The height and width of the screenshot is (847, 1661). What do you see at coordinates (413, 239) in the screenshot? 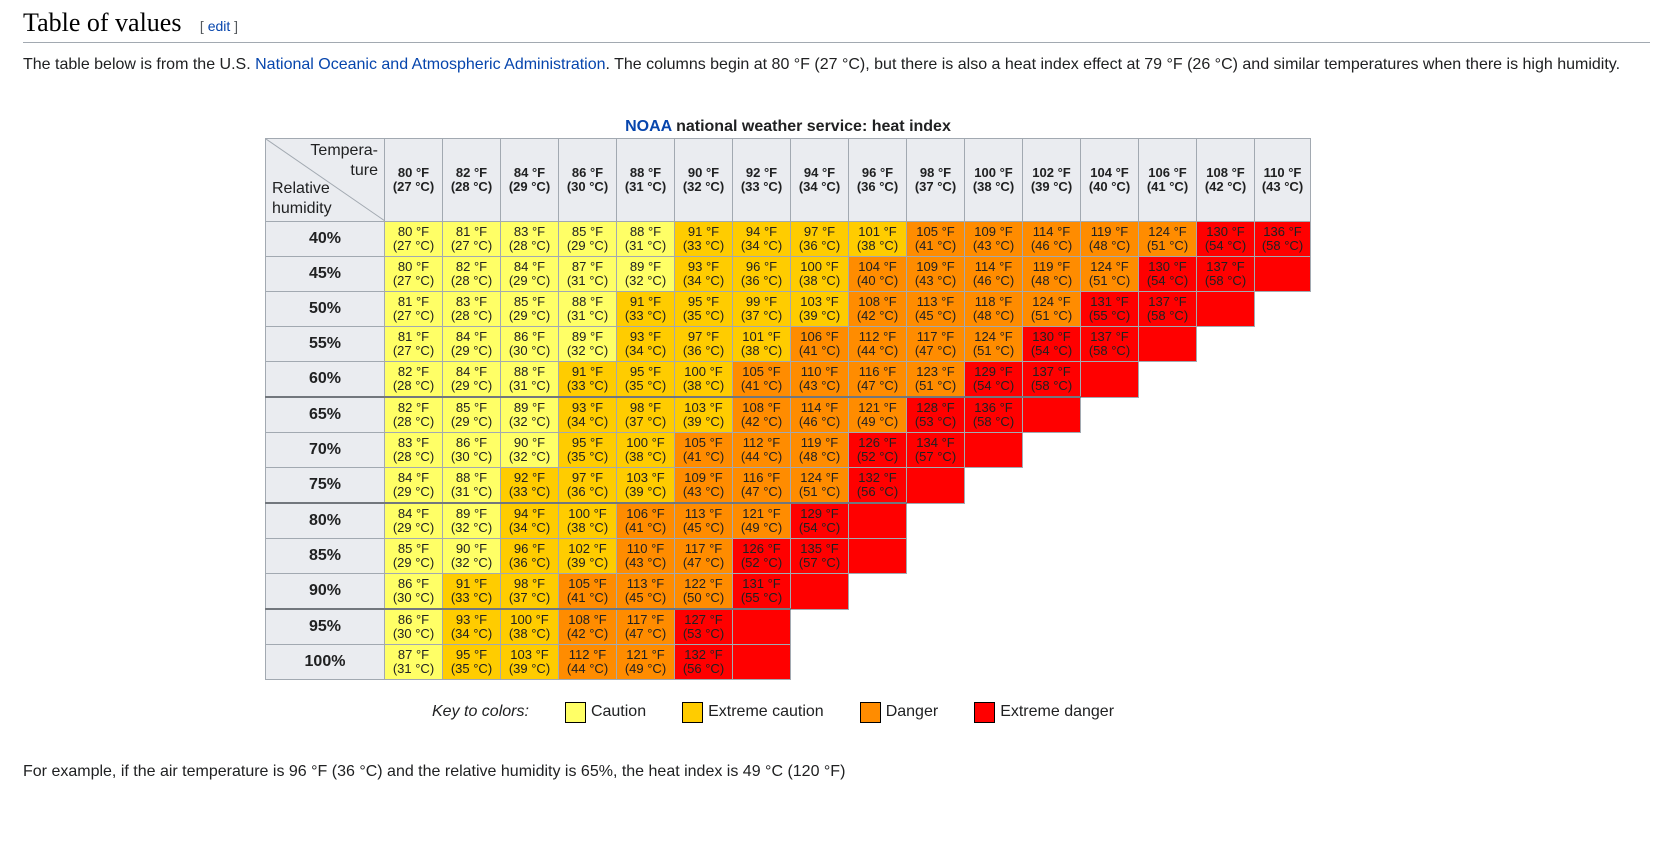
I see `heat-index-cell: 80 °F (27 °C)` at bounding box center [413, 239].